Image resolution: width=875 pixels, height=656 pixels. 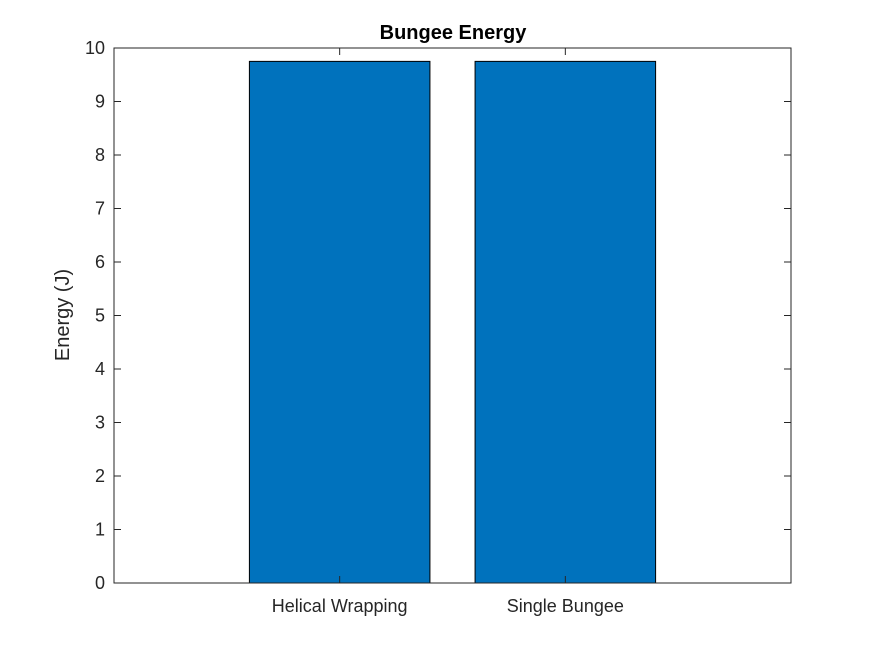 What do you see at coordinates (100, 583) in the screenshot?
I see `y-tick-label: 0` at bounding box center [100, 583].